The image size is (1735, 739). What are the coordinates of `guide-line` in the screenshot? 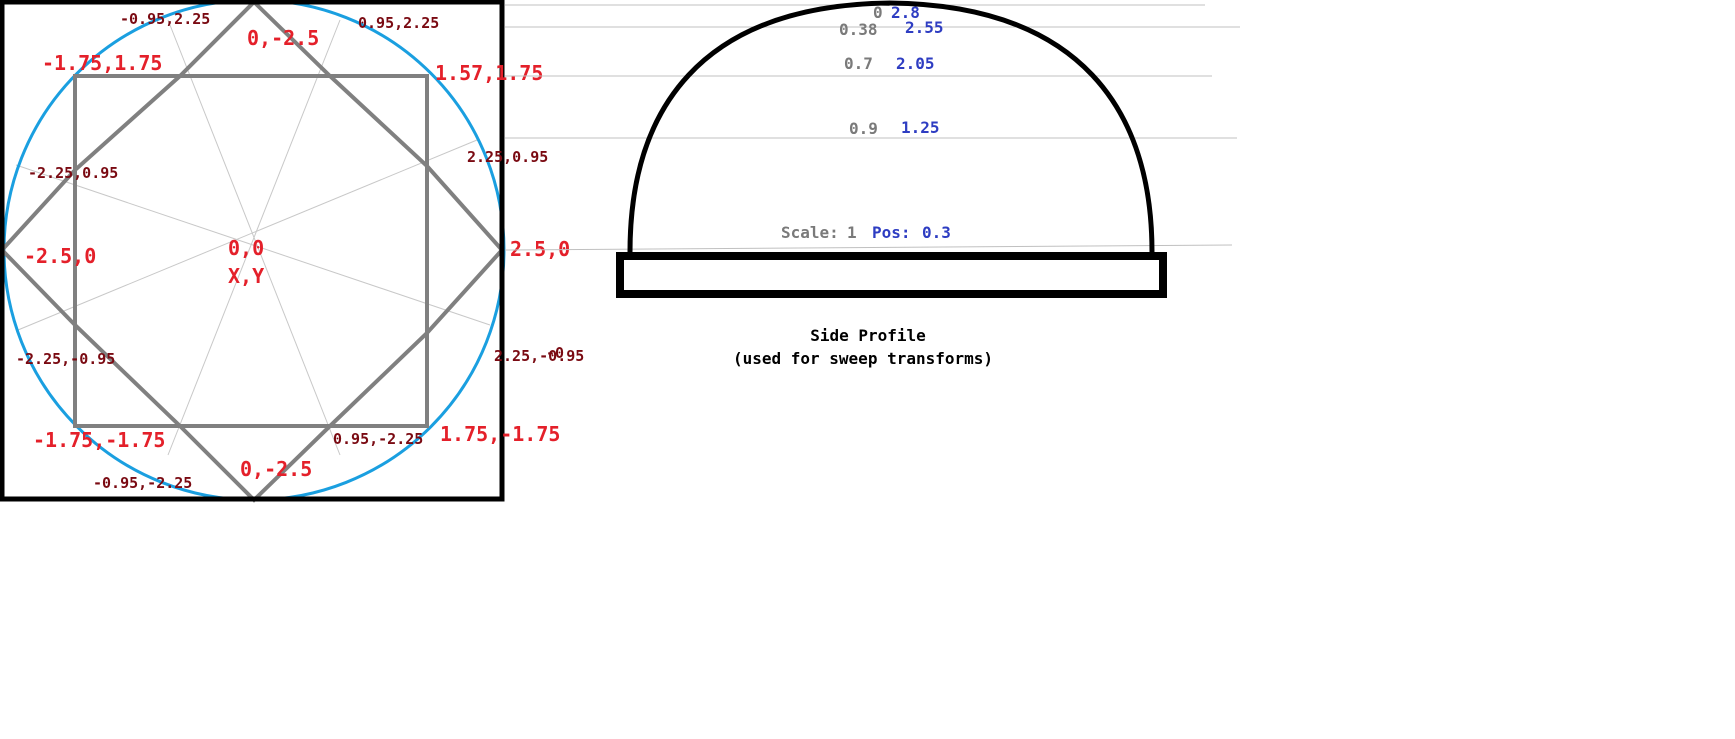 It's located at (868, 247).